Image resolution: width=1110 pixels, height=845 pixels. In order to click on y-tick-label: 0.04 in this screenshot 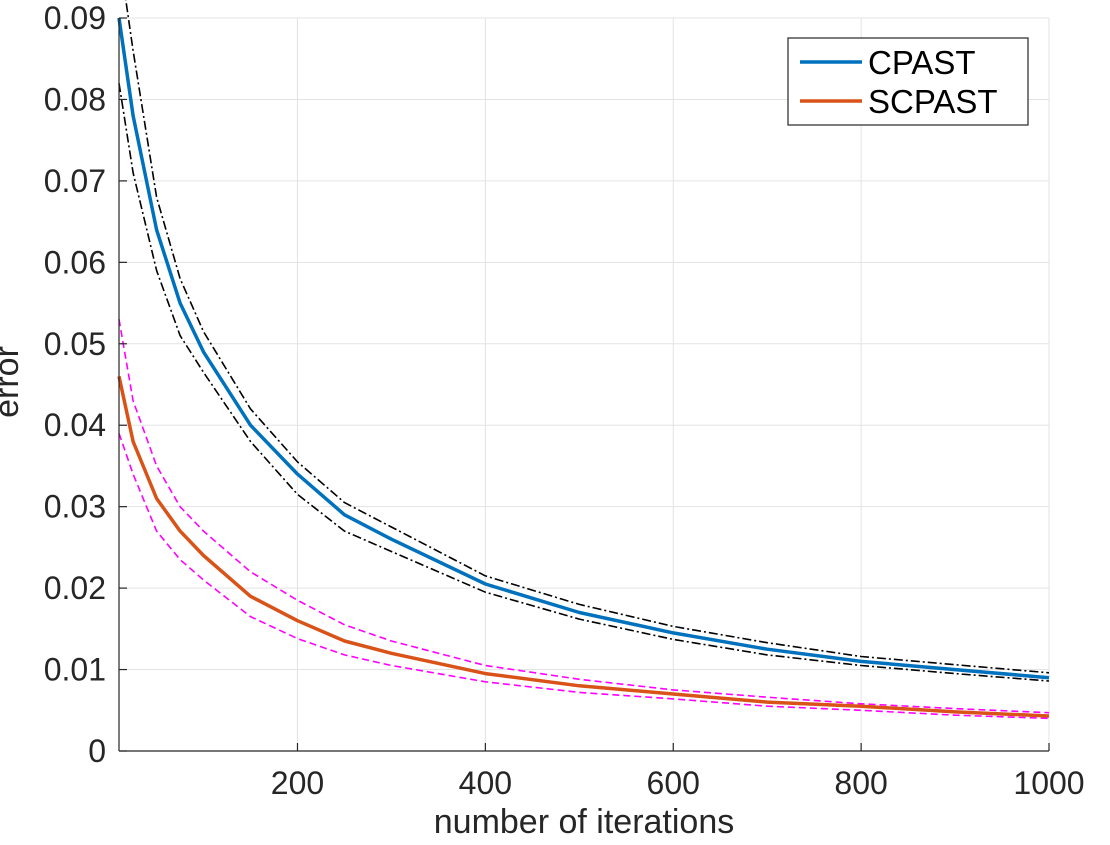, I will do `click(75, 425)`.